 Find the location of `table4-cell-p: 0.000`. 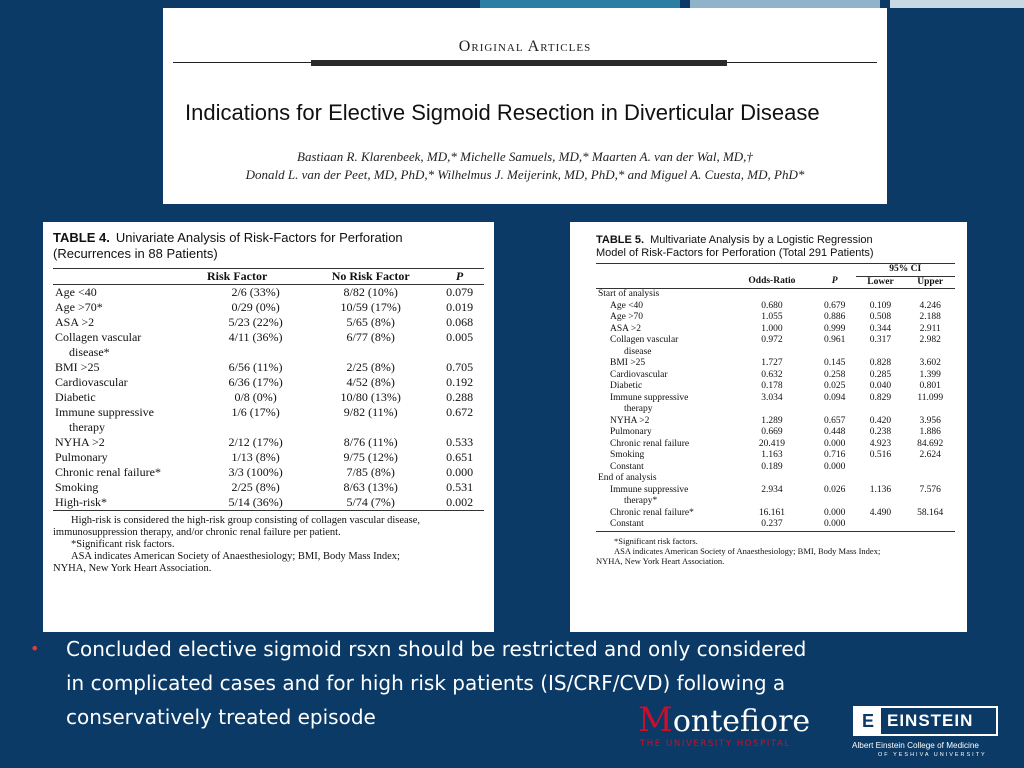

table4-cell-p: 0.000 is located at coordinates (460, 472).